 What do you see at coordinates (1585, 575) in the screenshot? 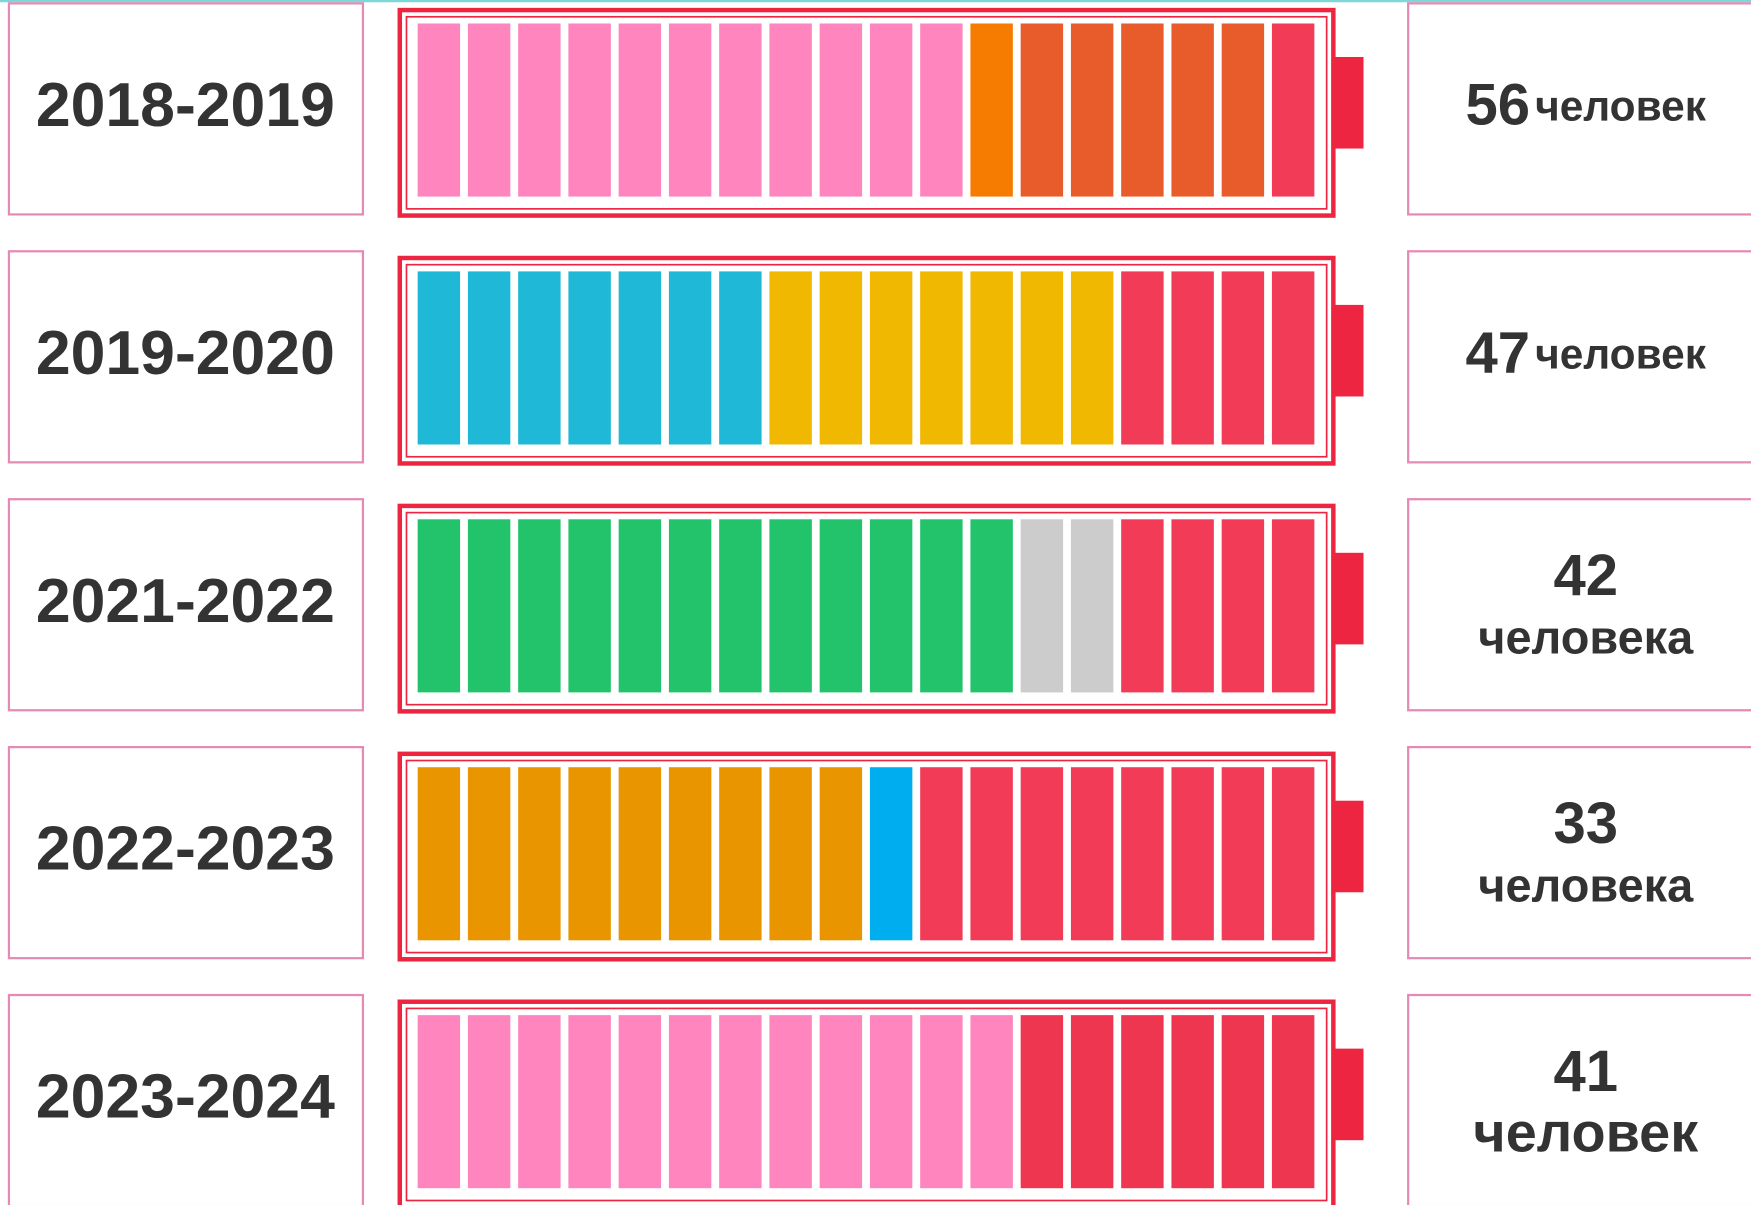
I see `count-number: 42` at bounding box center [1585, 575].